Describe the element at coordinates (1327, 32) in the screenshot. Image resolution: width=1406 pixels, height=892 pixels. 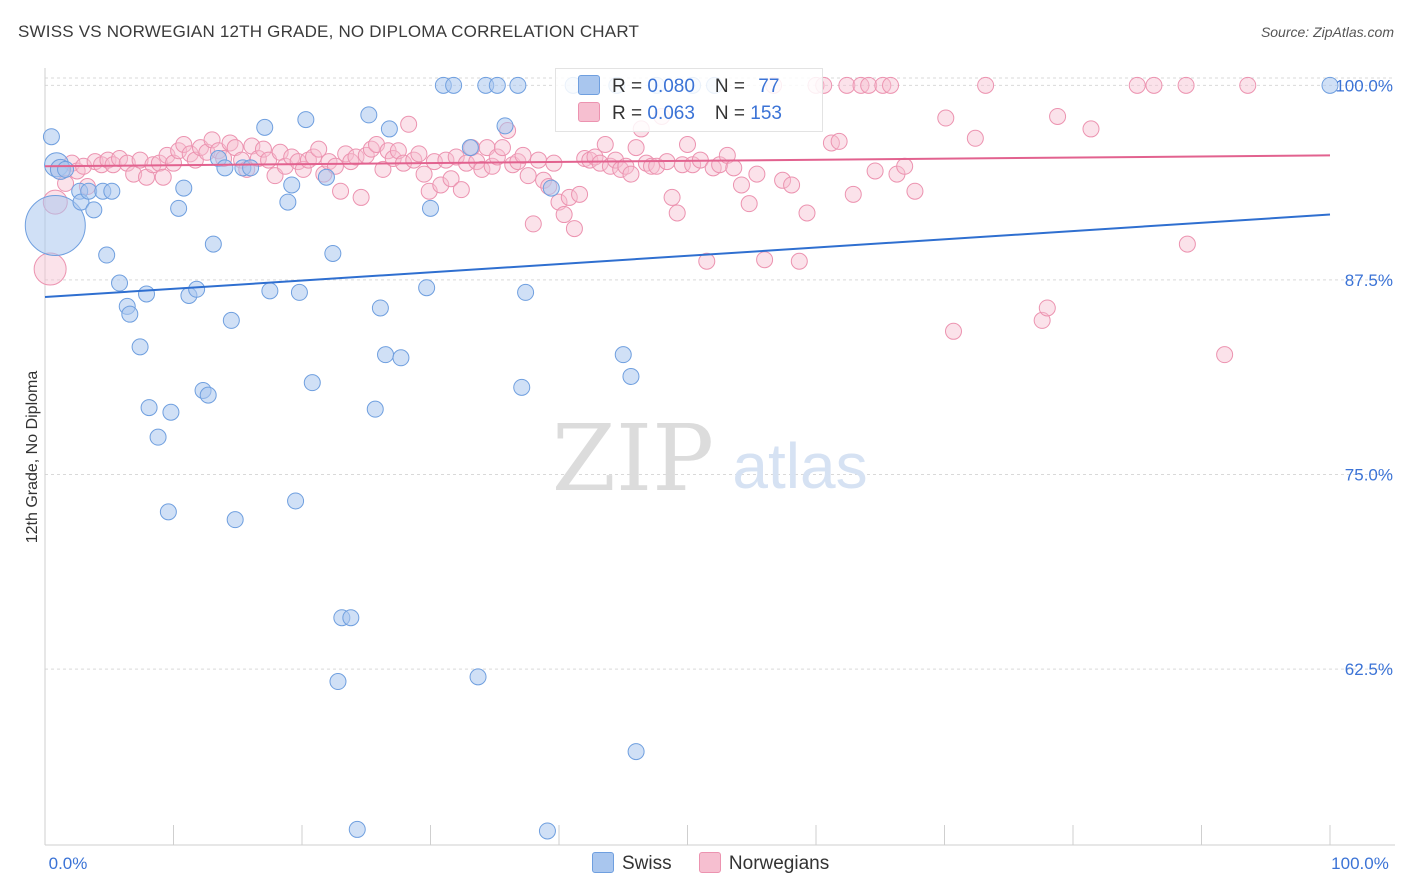
I see `source-label: Source: ZipAtlas.com` at that location.